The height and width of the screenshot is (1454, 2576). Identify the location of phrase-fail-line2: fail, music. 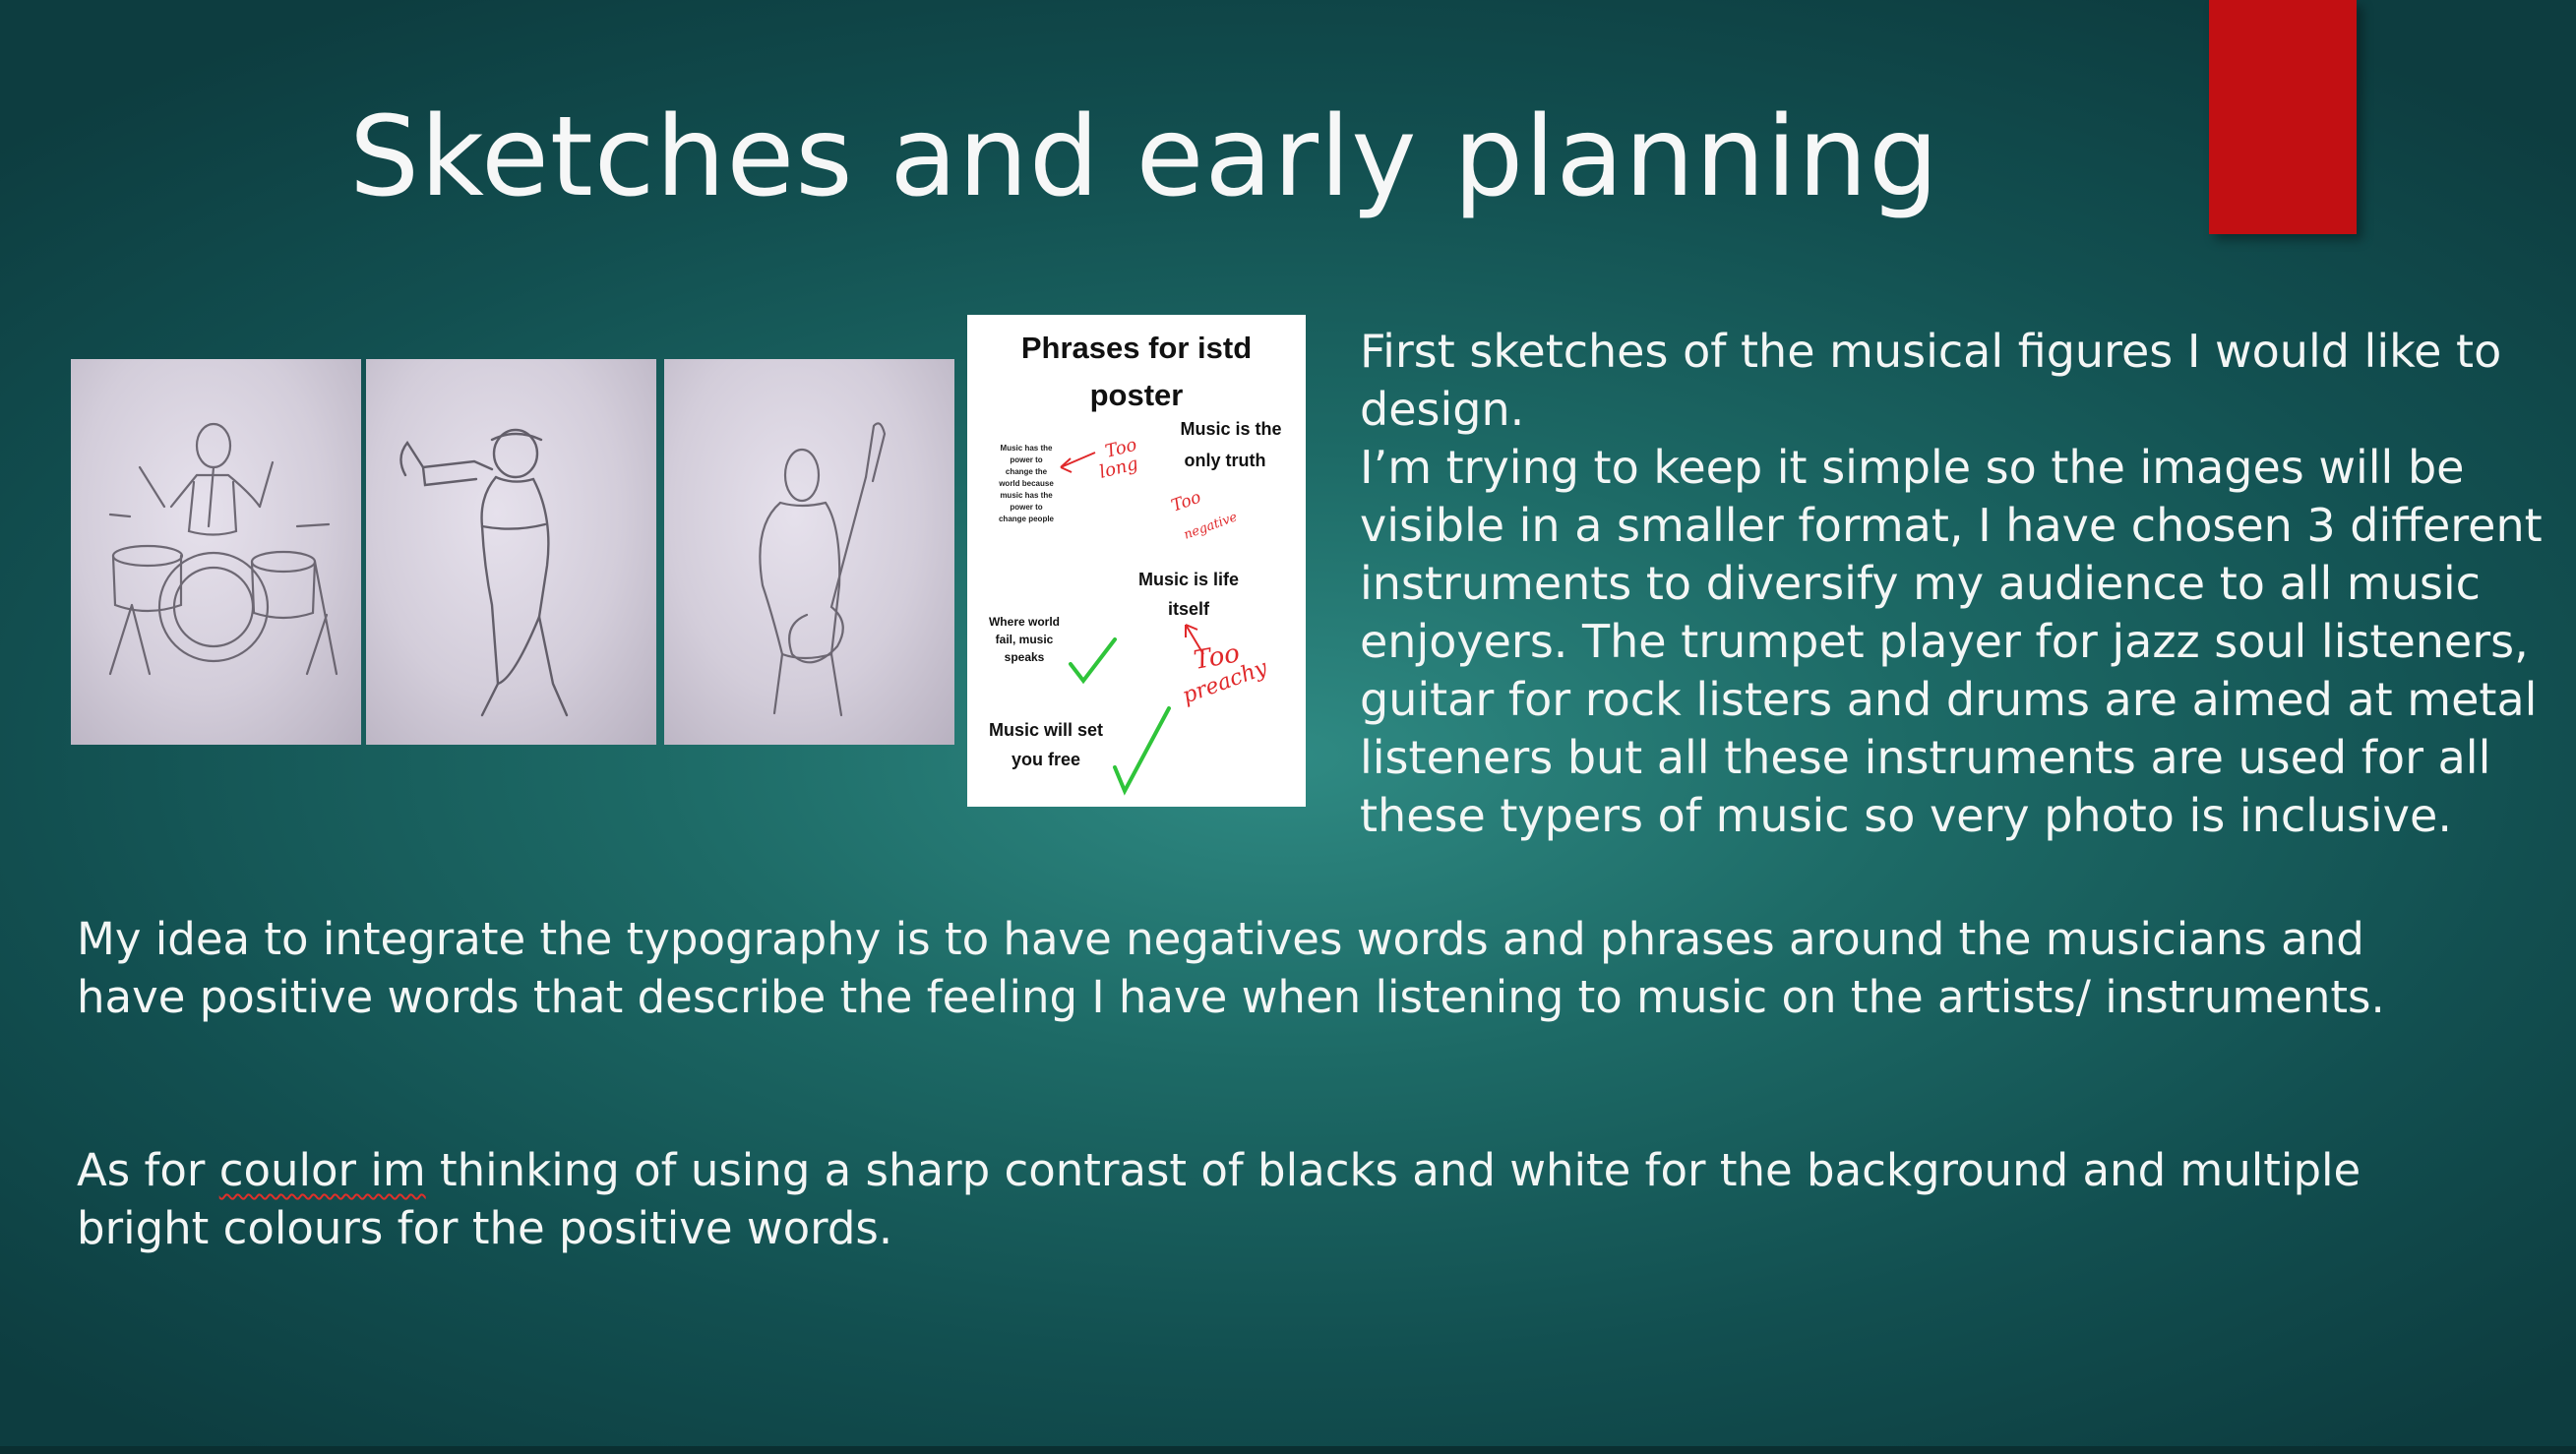
(1025, 639).